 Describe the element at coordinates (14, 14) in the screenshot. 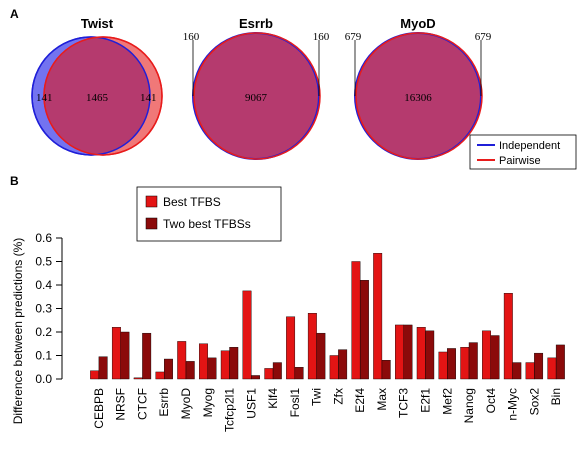

I see `panel-a-label: A` at that location.